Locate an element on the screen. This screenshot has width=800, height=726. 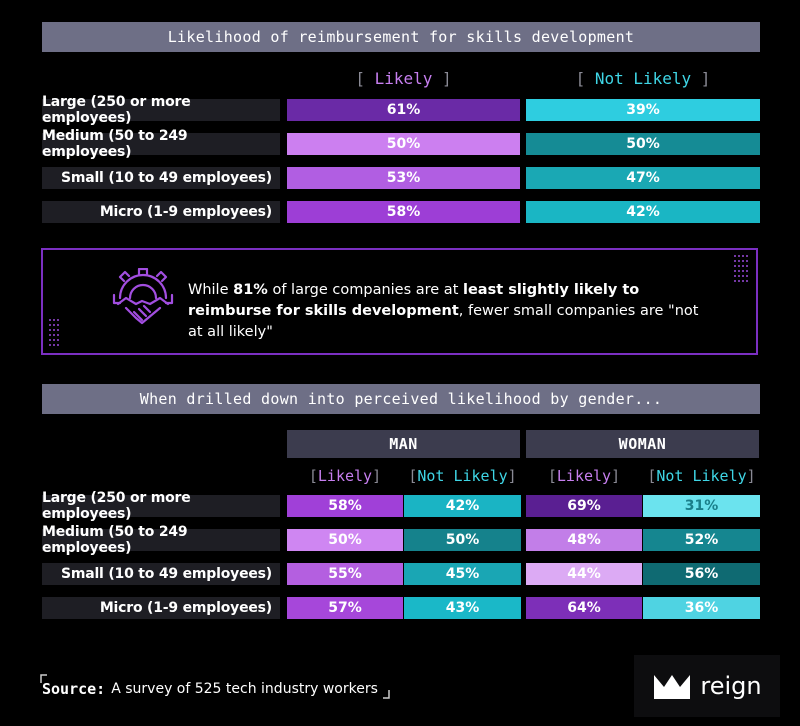
reign-logo: reign is located at coordinates (707, 686).